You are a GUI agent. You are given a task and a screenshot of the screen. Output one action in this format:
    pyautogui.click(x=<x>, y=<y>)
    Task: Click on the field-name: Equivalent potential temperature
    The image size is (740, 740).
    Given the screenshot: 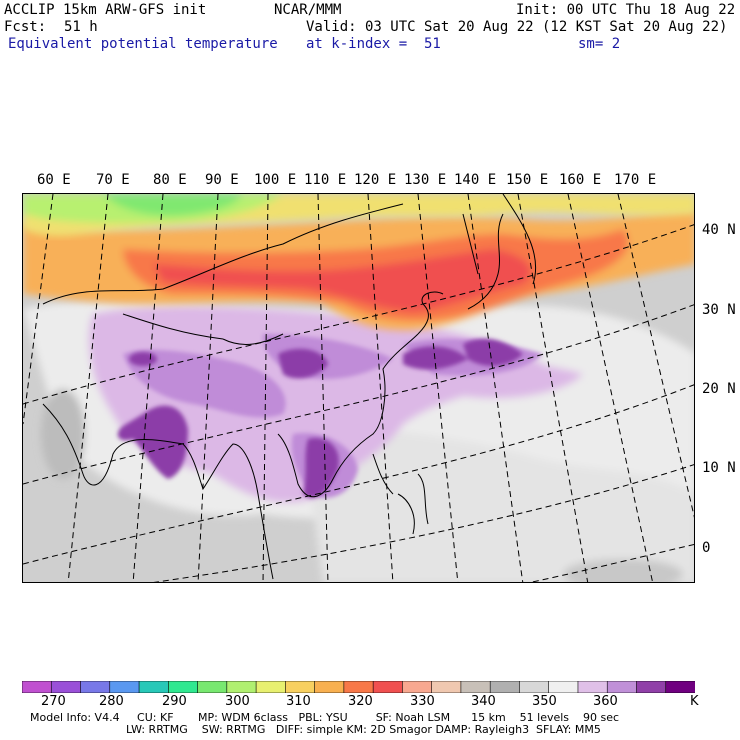 What is the action you would take?
    pyautogui.click(x=143, y=44)
    